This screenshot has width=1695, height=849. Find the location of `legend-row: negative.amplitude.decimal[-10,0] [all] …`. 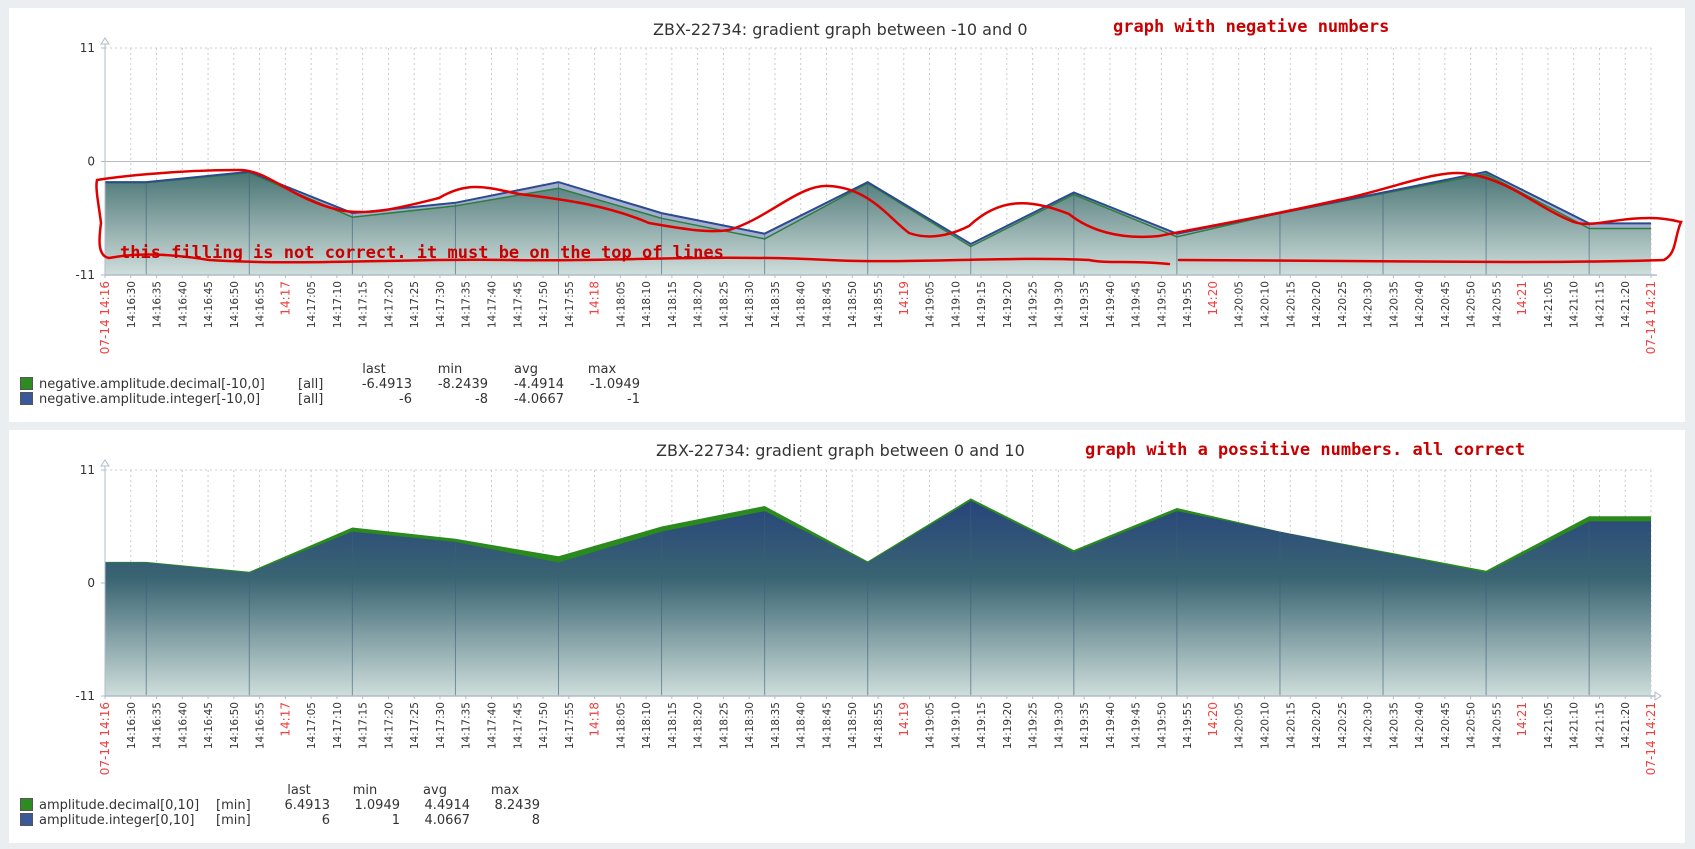

legend-row: negative.amplitude.decimal[-10,0] [all] … is located at coordinates (330, 384).